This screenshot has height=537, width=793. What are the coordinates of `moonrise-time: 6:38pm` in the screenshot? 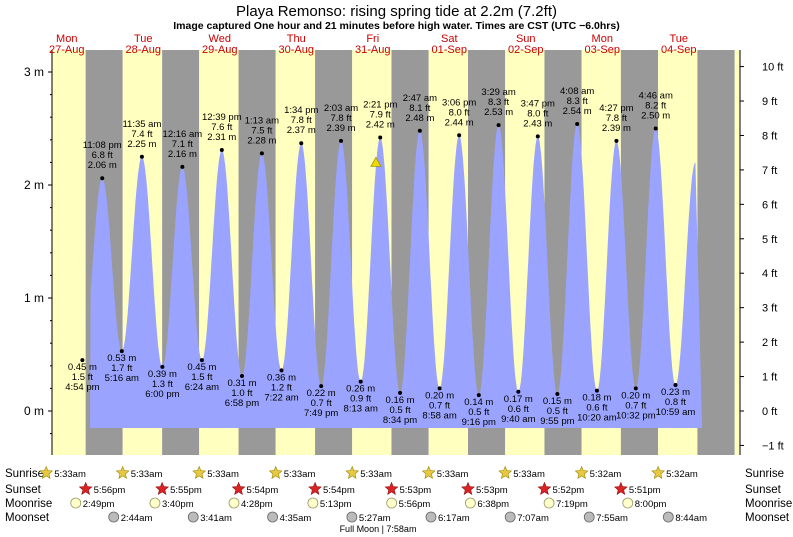 It's located at (493, 504).